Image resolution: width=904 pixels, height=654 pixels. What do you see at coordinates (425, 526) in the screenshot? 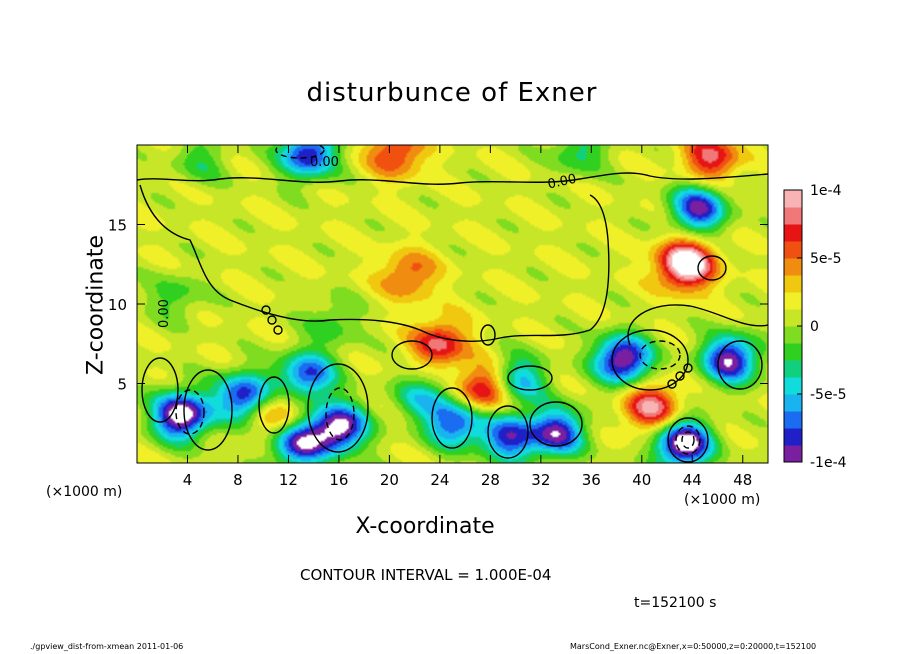
I see `x-axis-label: X-coordinate` at bounding box center [425, 526].